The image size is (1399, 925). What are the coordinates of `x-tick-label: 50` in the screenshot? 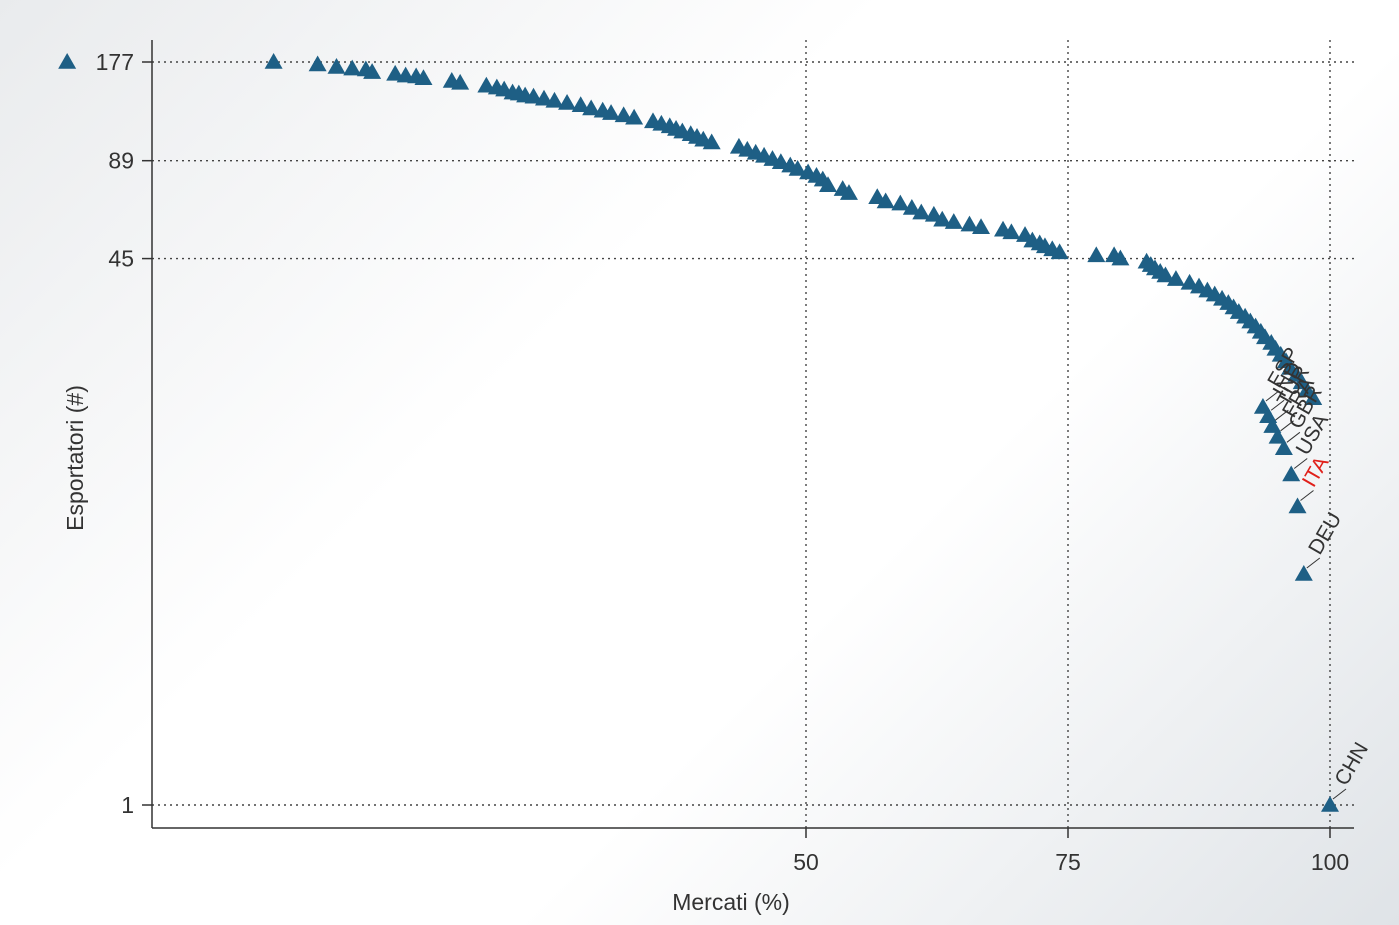 It's located at (806, 862).